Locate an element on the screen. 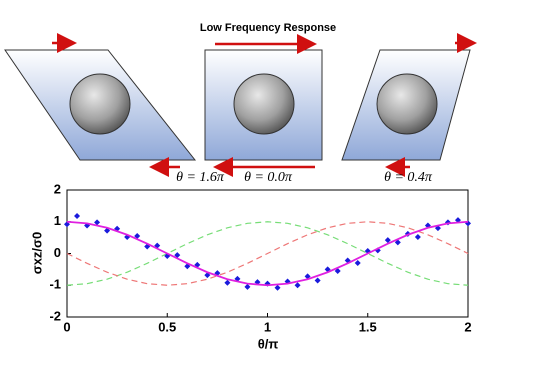  x-tick-label: 0.5 is located at coordinates (167, 326).